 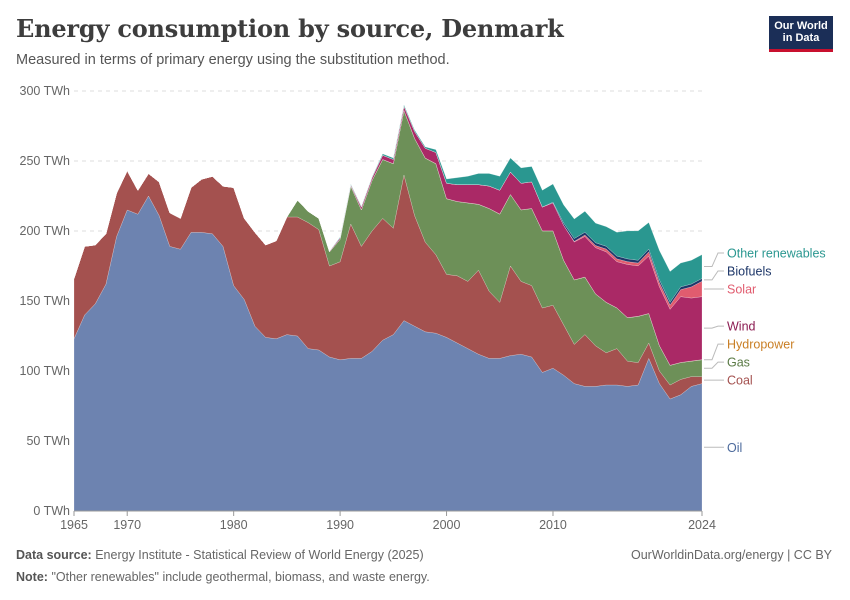 I want to click on credit-link: OurWorldinData.org/energy | CC BY, so click(x=731, y=555).